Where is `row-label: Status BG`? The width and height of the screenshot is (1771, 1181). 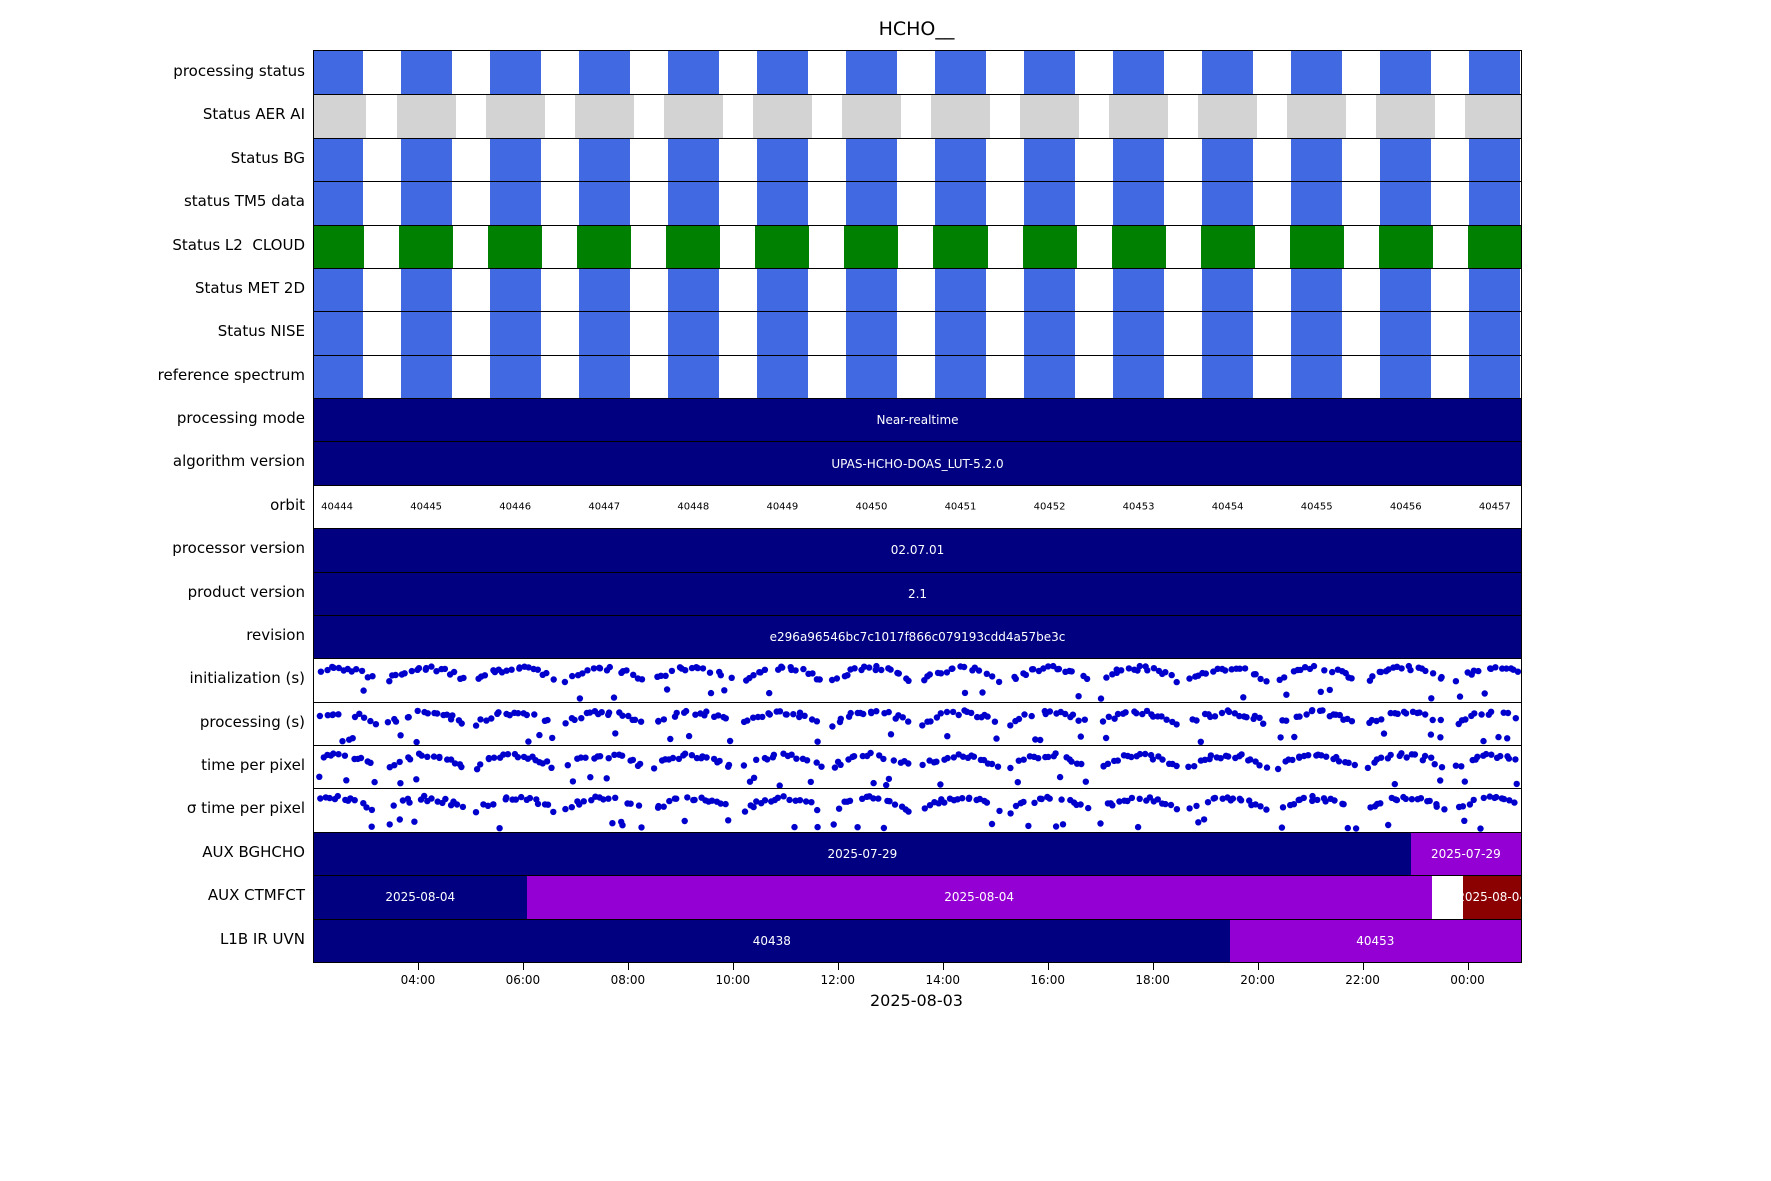 row-label: Status BG is located at coordinates (267, 157).